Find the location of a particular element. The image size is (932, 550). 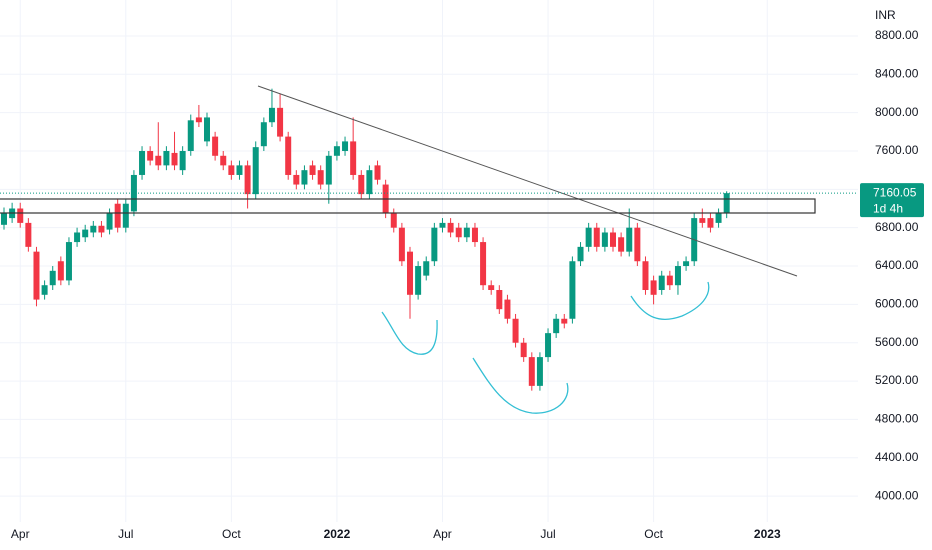

y-tick-label: 4800.00 is located at coordinates (897, 419).